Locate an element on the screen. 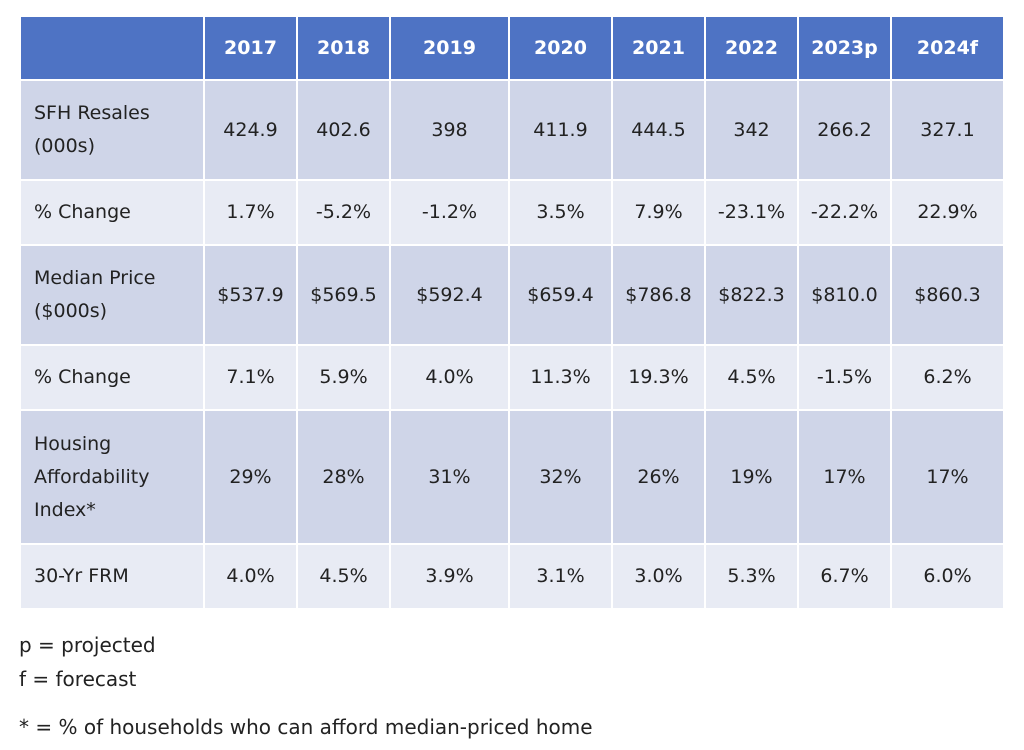 This screenshot has height=750, width=1024. table-cell: 26% is located at coordinates (658, 477).